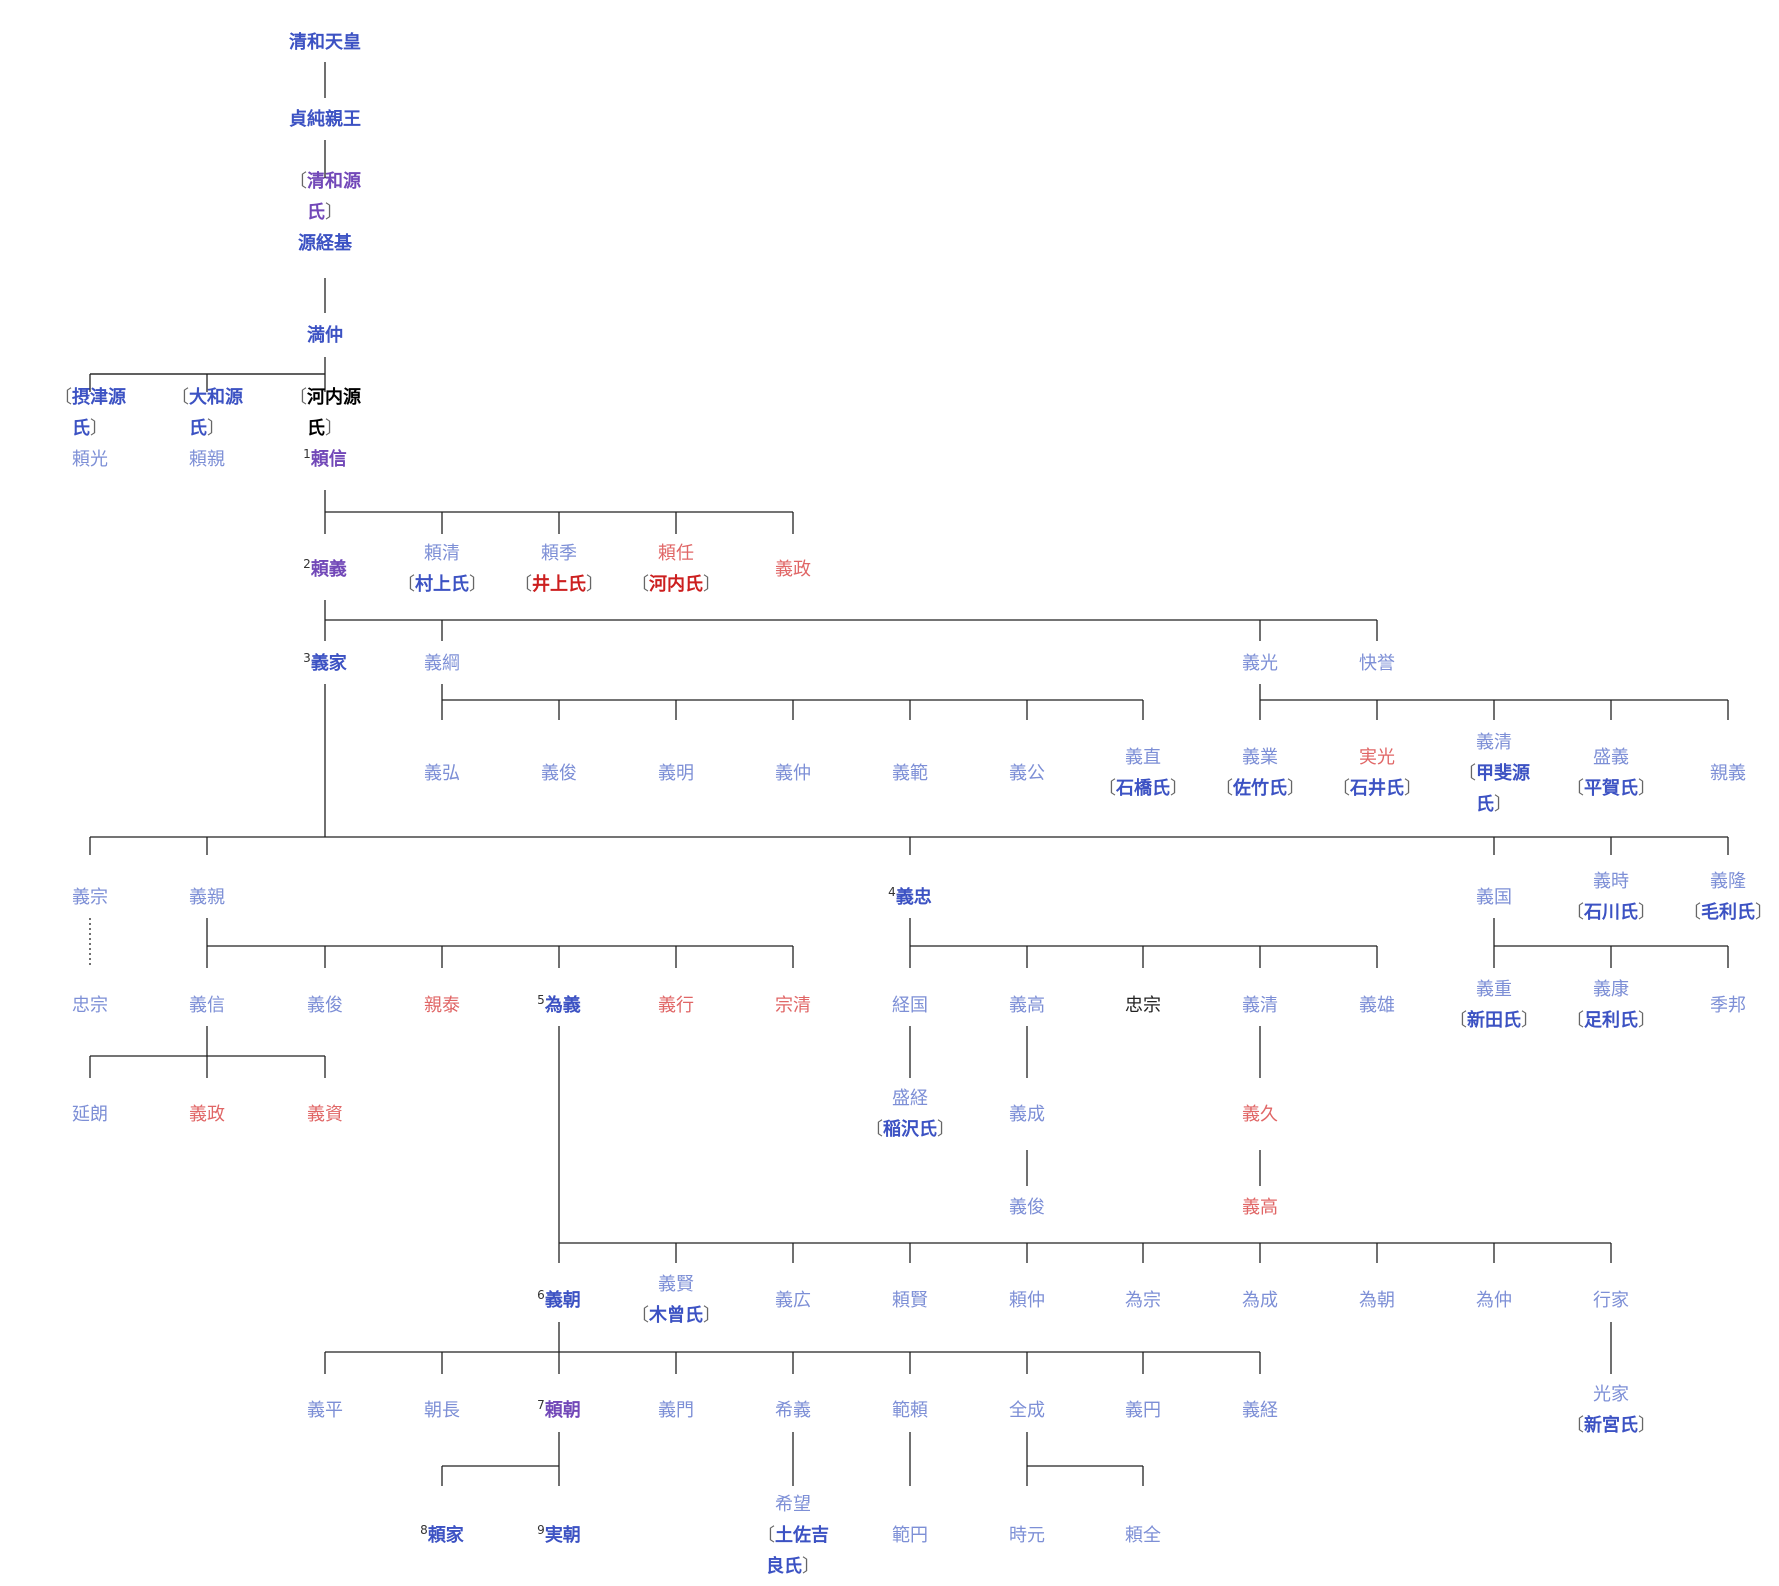 The height and width of the screenshot is (1586, 1779). I want to click on person-name: 朝長, so click(442, 1410).